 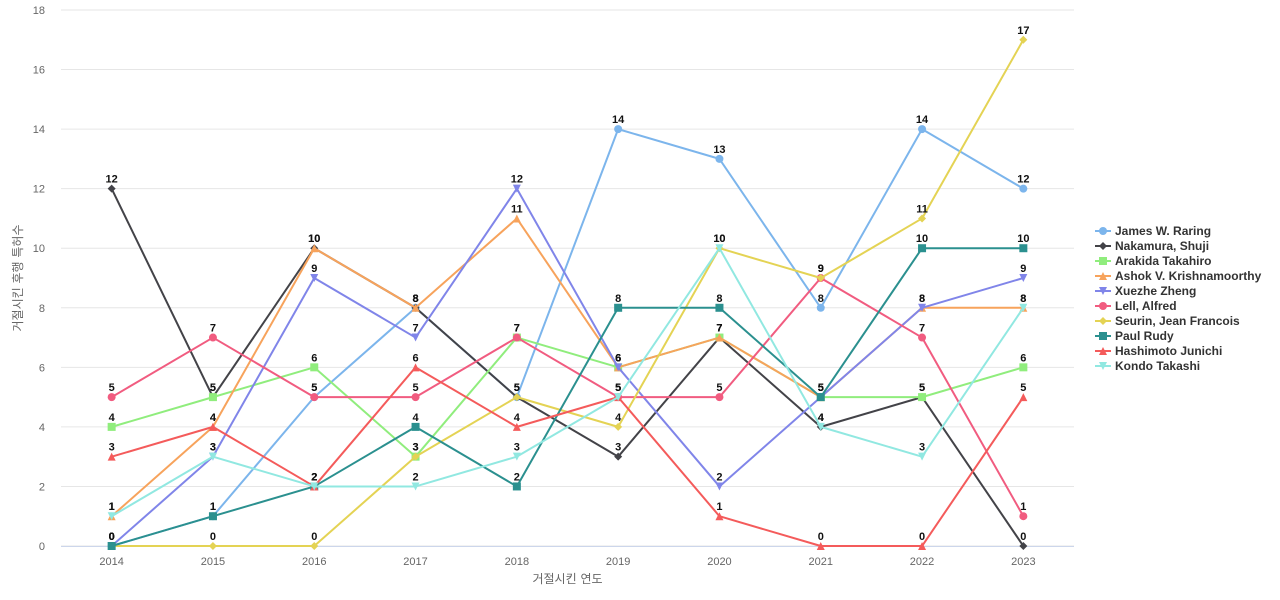 I want to click on data-label: 13, so click(x=719, y=150).